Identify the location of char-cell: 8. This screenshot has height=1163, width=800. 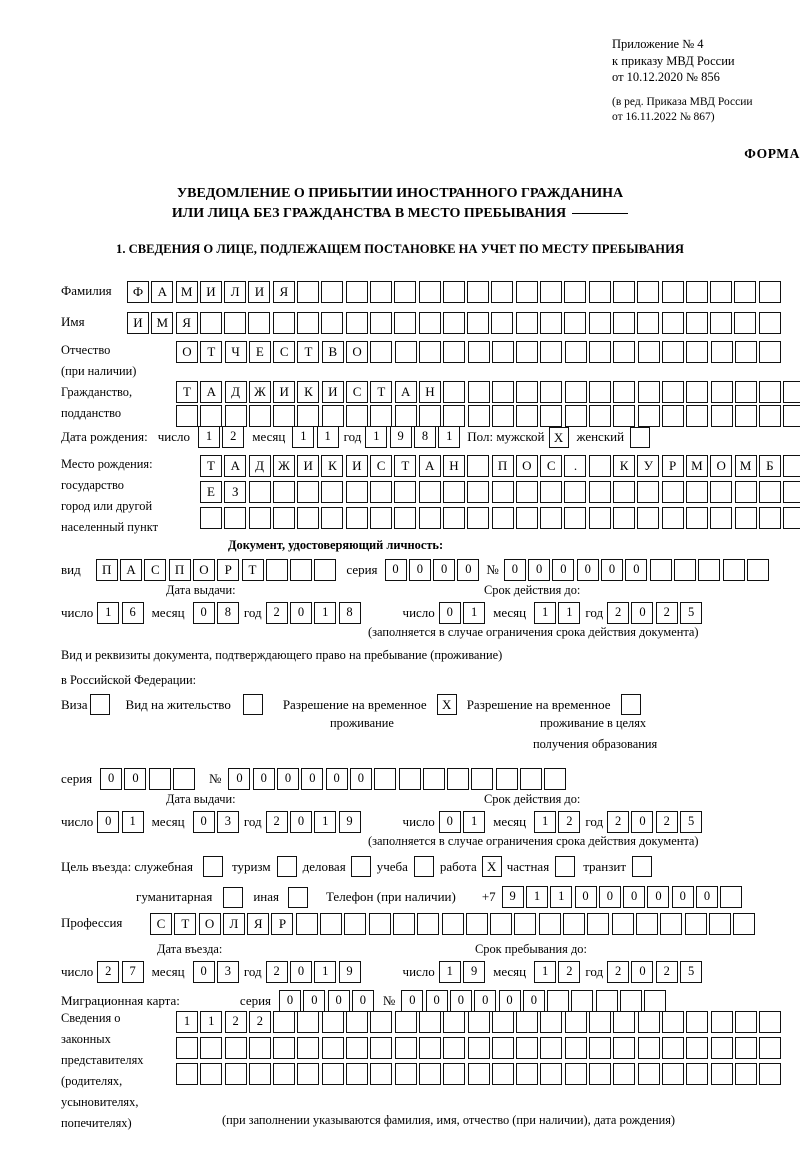
(227, 613).